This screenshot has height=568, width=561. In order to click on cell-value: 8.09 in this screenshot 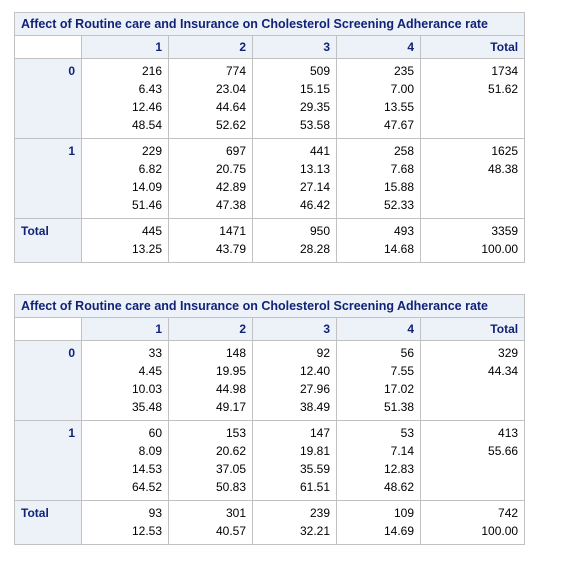, I will do `click(150, 451)`.